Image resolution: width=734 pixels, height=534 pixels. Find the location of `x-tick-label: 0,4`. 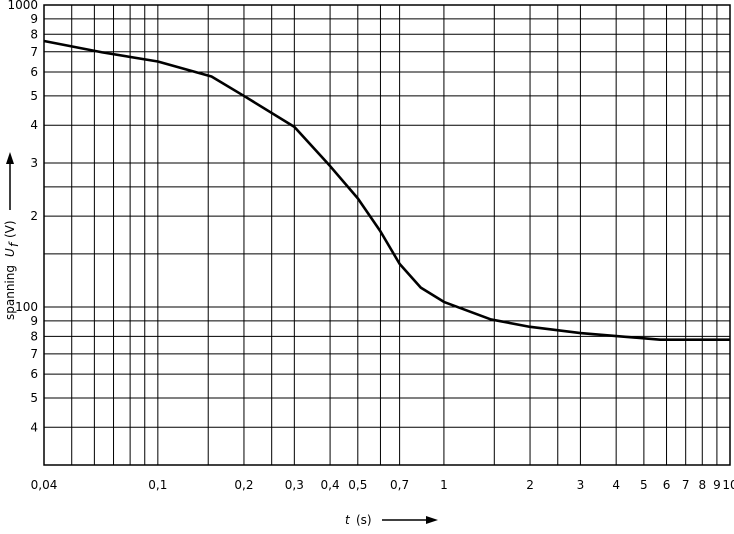

x-tick-label: 0,4 is located at coordinates (330, 485).